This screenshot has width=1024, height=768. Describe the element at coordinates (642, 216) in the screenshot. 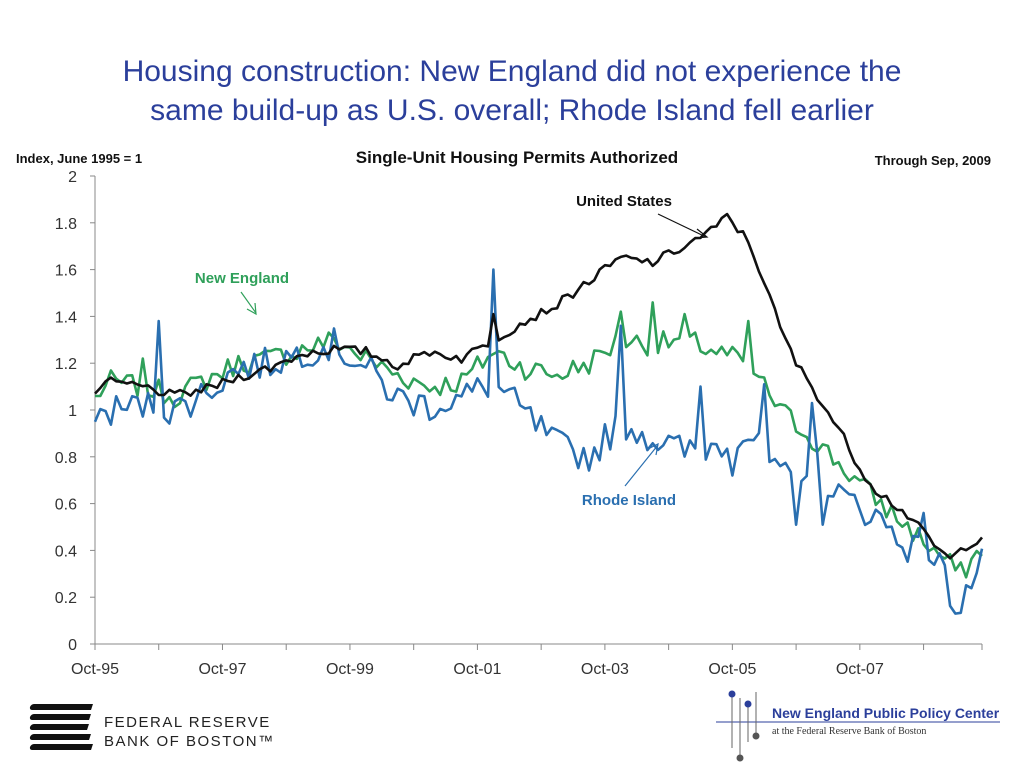

I see `annotation-united-states: United States` at that location.